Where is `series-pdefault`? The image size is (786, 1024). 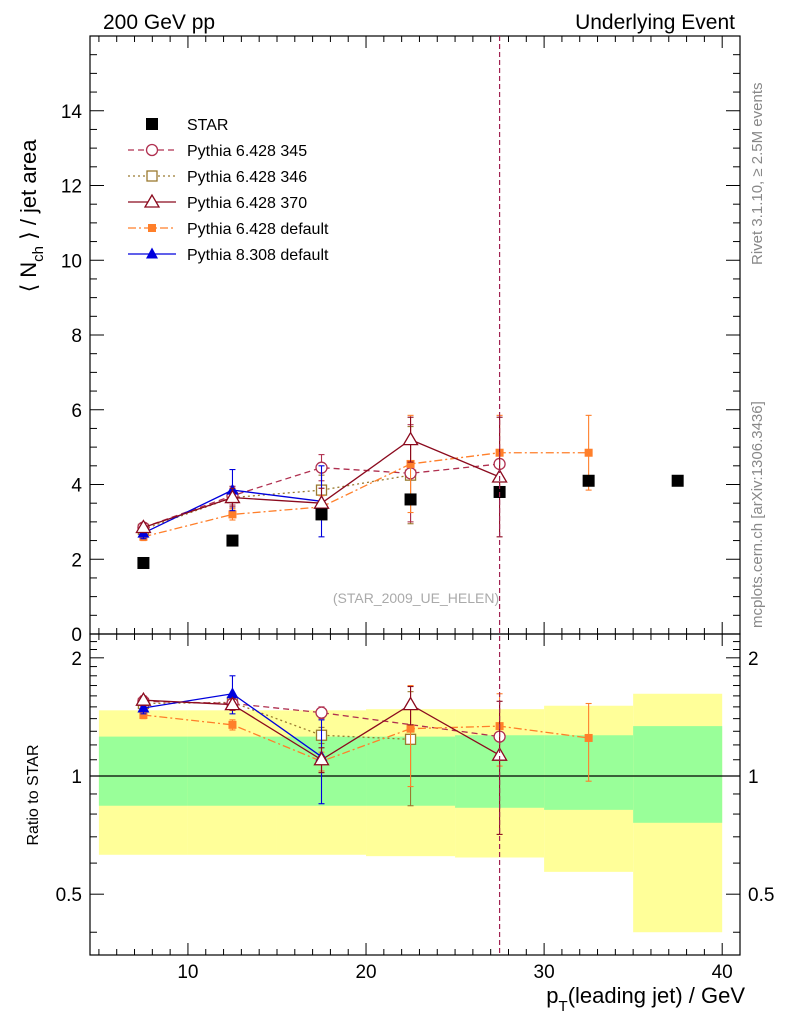 series-pdefault is located at coordinates (366, 478).